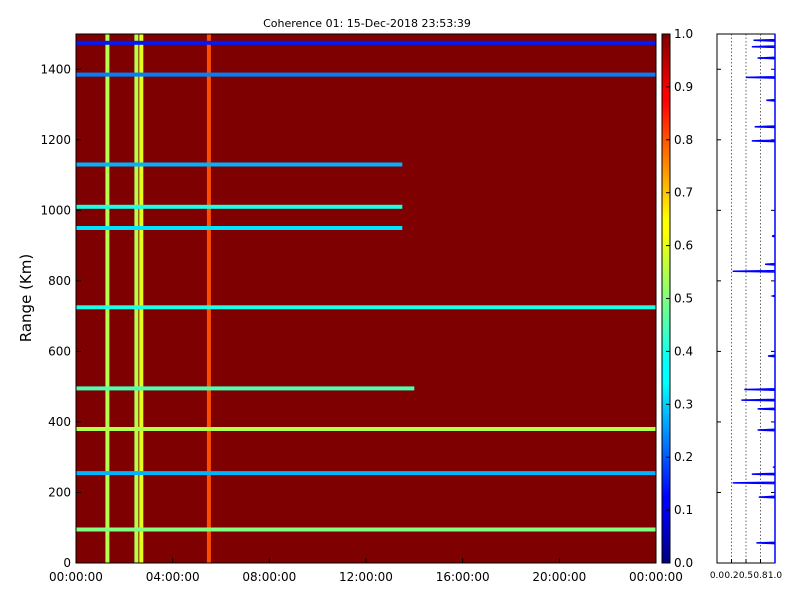 This screenshot has width=800, height=600. Describe the element at coordinates (26, 298) in the screenshot. I see `y-axis-label: Range (Km)` at that location.